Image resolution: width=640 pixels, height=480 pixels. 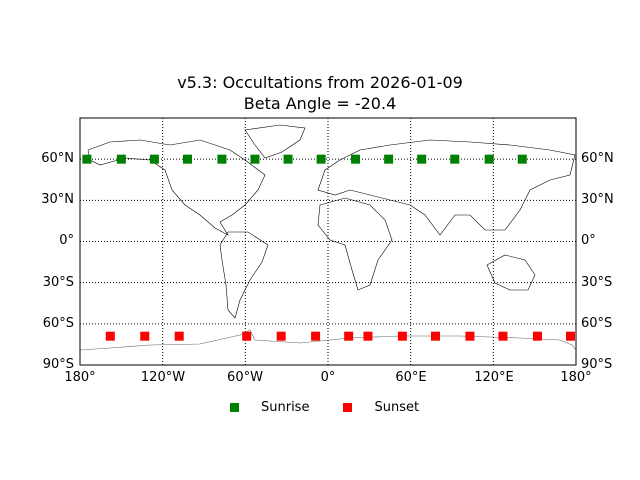 I want to click on legend-item-sunset: Sunset, so click(x=381, y=407).